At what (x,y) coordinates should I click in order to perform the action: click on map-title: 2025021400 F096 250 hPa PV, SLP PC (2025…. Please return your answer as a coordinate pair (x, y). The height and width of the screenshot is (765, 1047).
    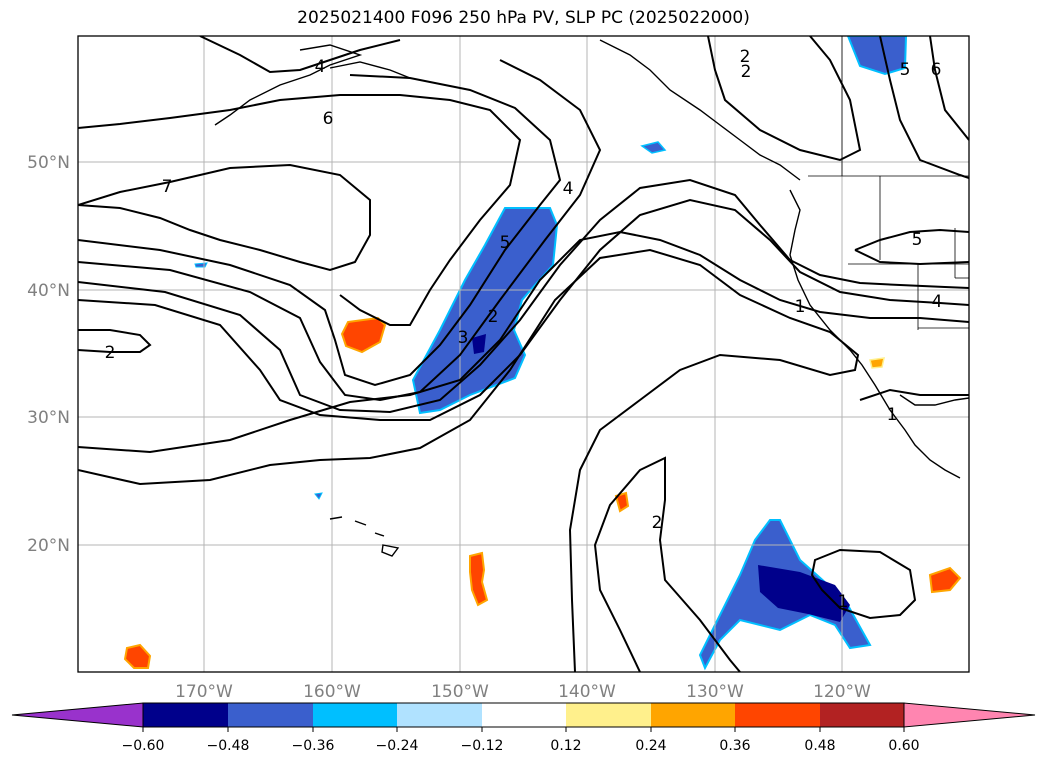
    Looking at the image, I should click on (523, 18).